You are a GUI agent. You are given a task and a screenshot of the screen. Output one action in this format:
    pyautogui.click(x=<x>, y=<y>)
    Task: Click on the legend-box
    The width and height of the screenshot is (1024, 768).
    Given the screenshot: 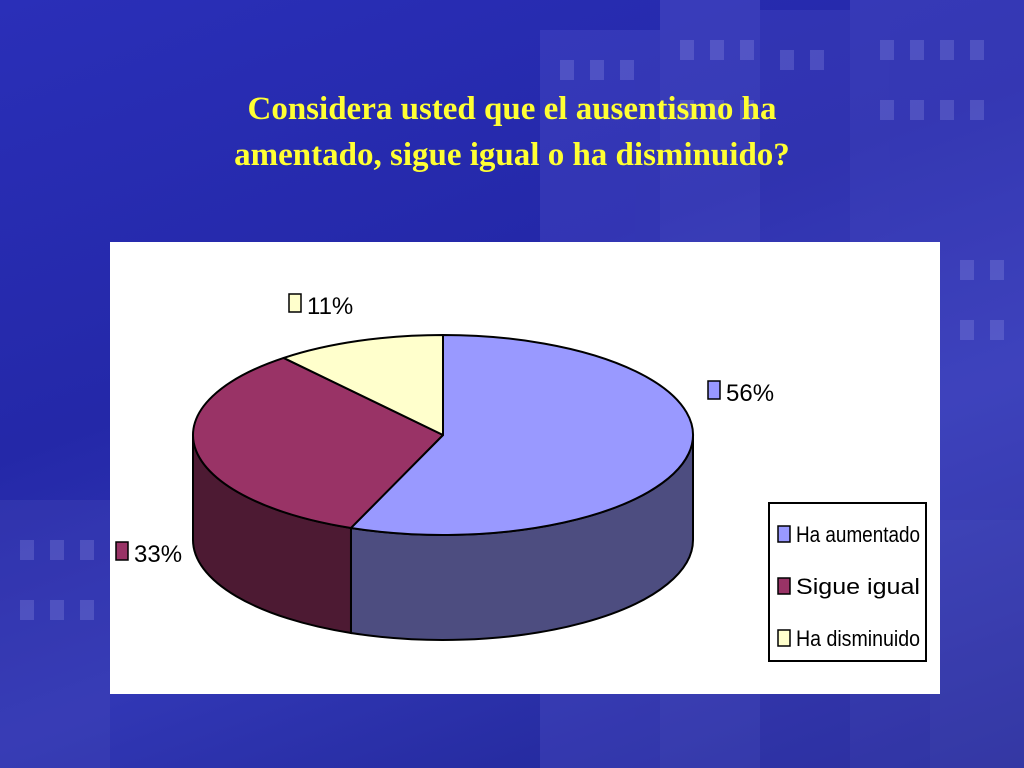 What is the action you would take?
    pyautogui.click(x=847, y=582)
    